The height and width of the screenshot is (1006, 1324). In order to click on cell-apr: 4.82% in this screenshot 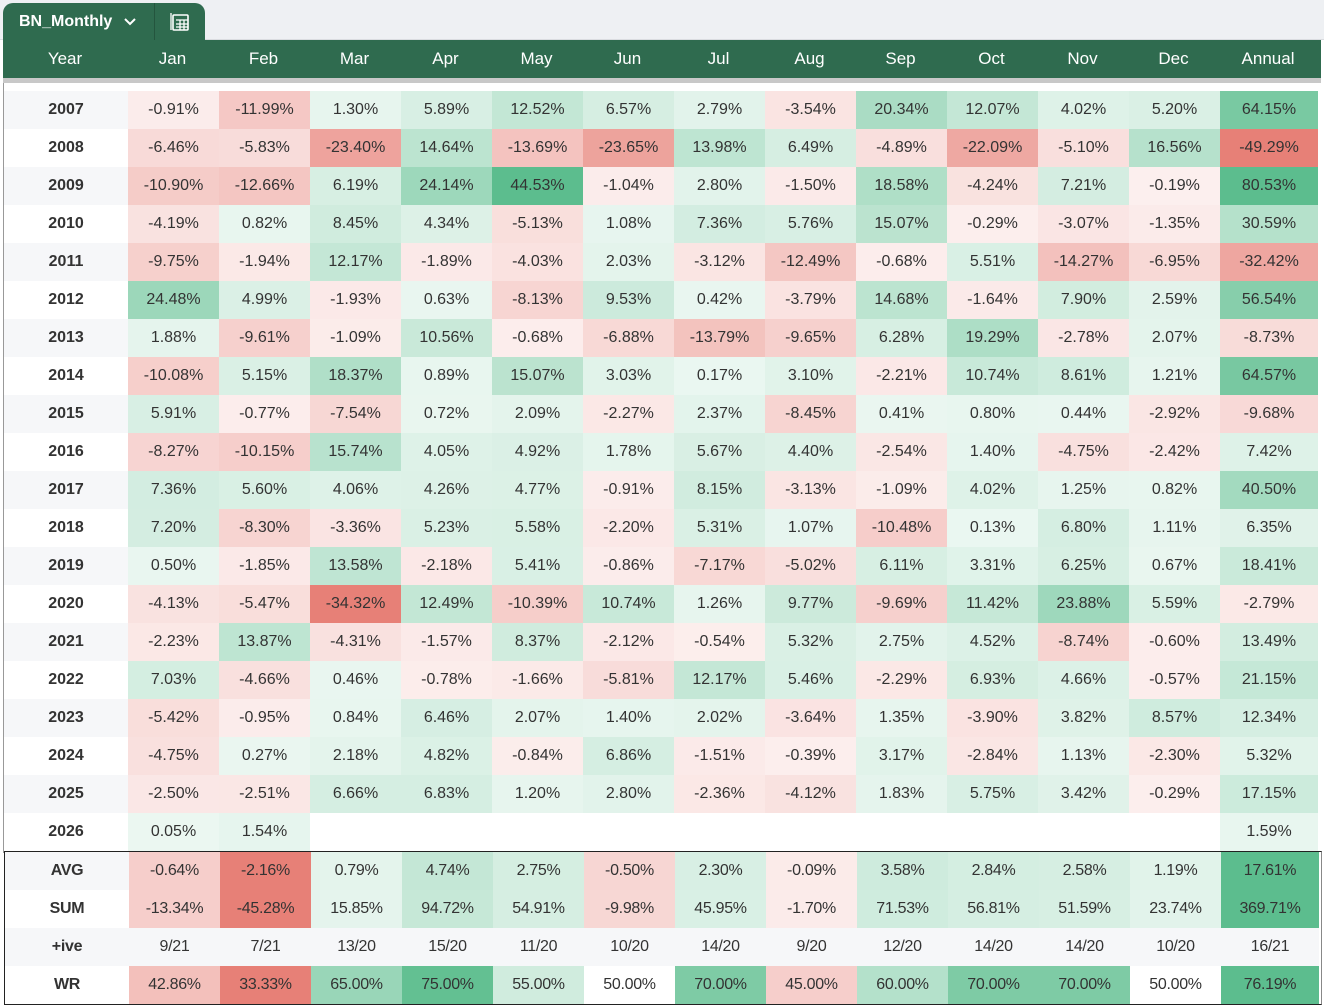, I will do `click(446, 756)`.